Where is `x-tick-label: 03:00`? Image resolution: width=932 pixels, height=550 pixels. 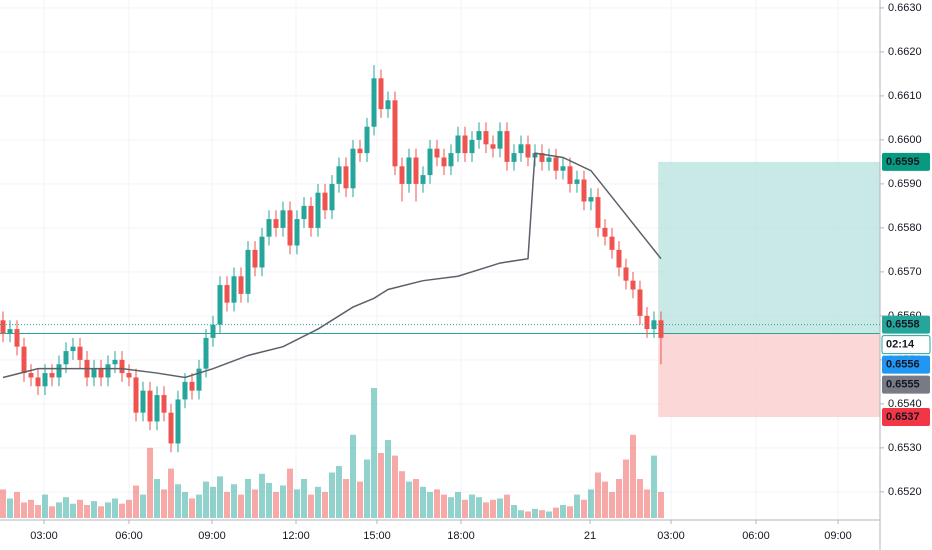 x-tick-label: 03:00 is located at coordinates (44, 536).